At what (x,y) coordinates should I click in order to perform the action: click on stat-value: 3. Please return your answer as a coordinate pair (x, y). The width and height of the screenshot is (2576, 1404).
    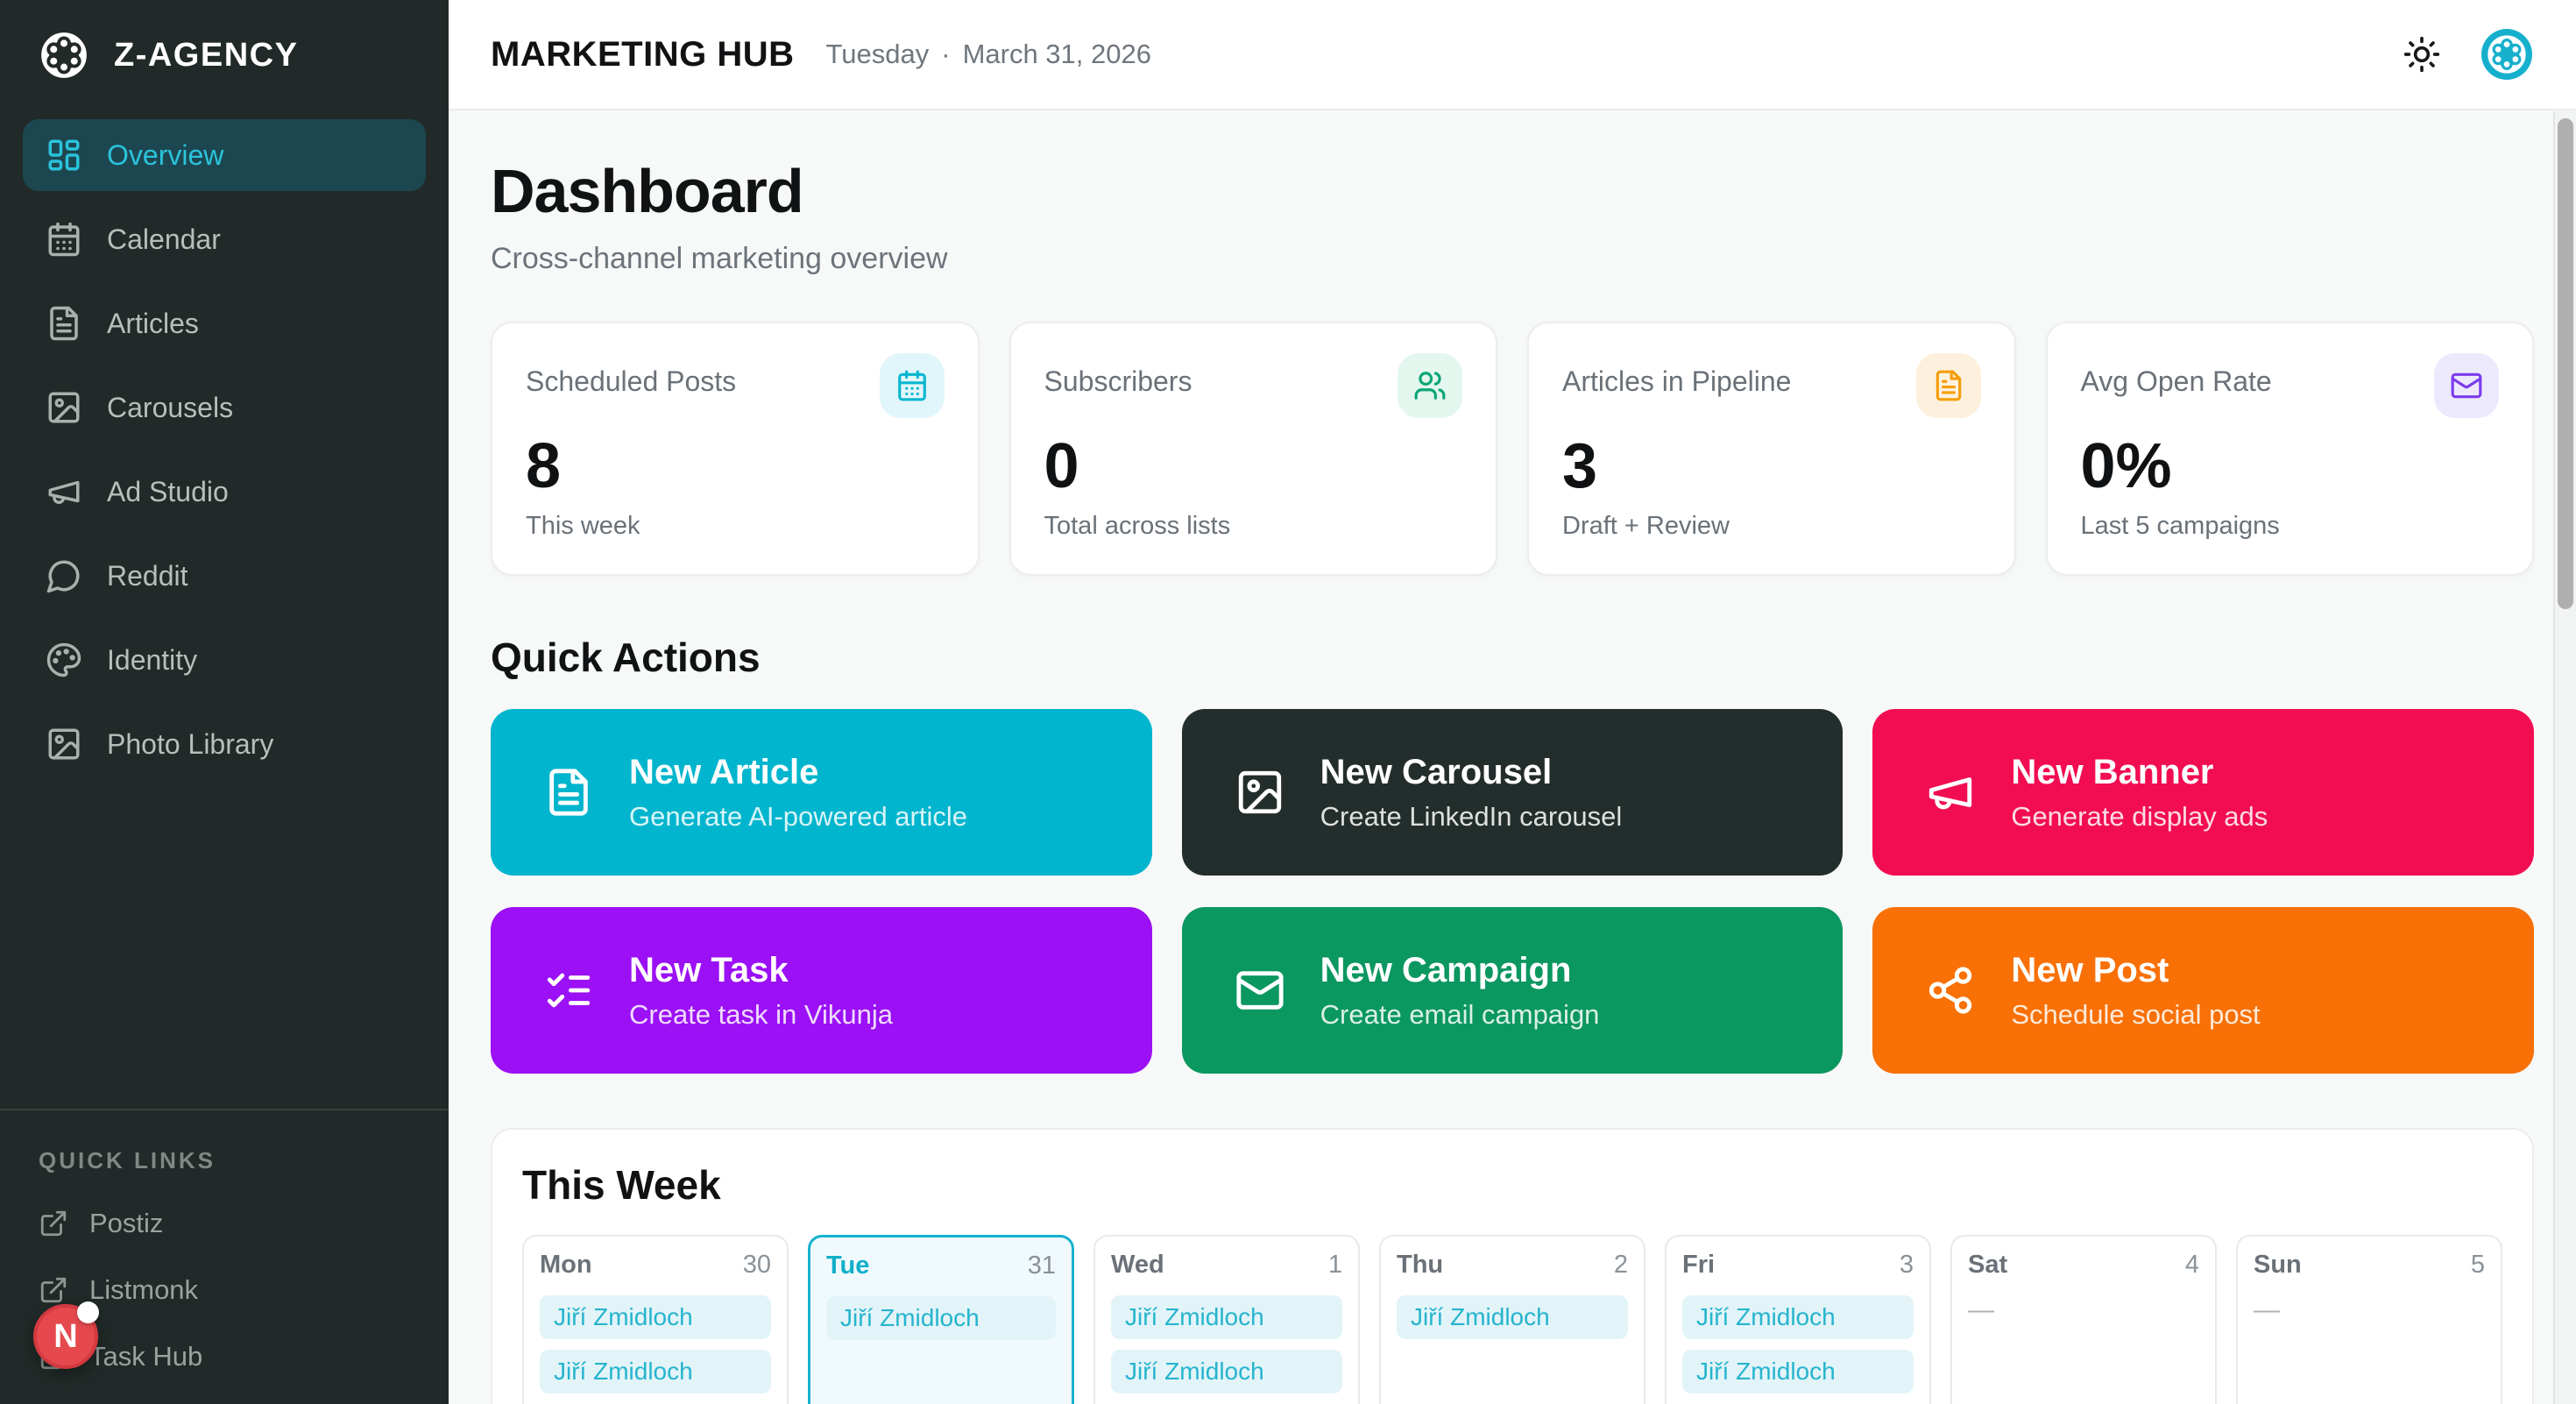
    Looking at the image, I should click on (1580, 466).